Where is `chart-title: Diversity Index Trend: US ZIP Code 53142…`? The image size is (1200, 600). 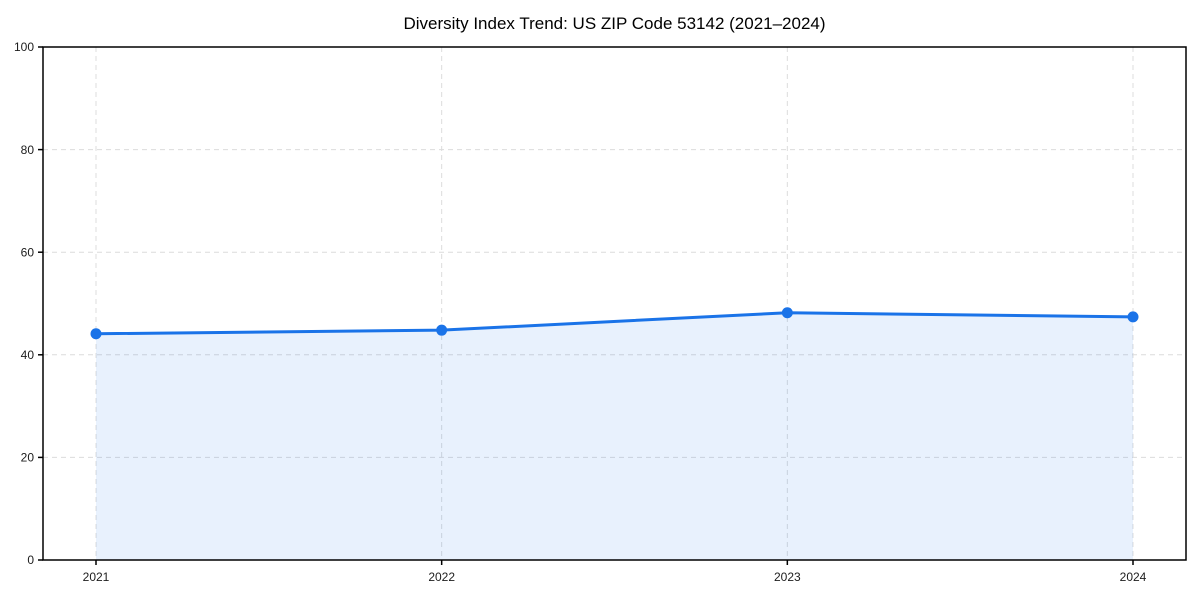 chart-title: Diversity Index Trend: US ZIP Code 53142… is located at coordinates (614, 23).